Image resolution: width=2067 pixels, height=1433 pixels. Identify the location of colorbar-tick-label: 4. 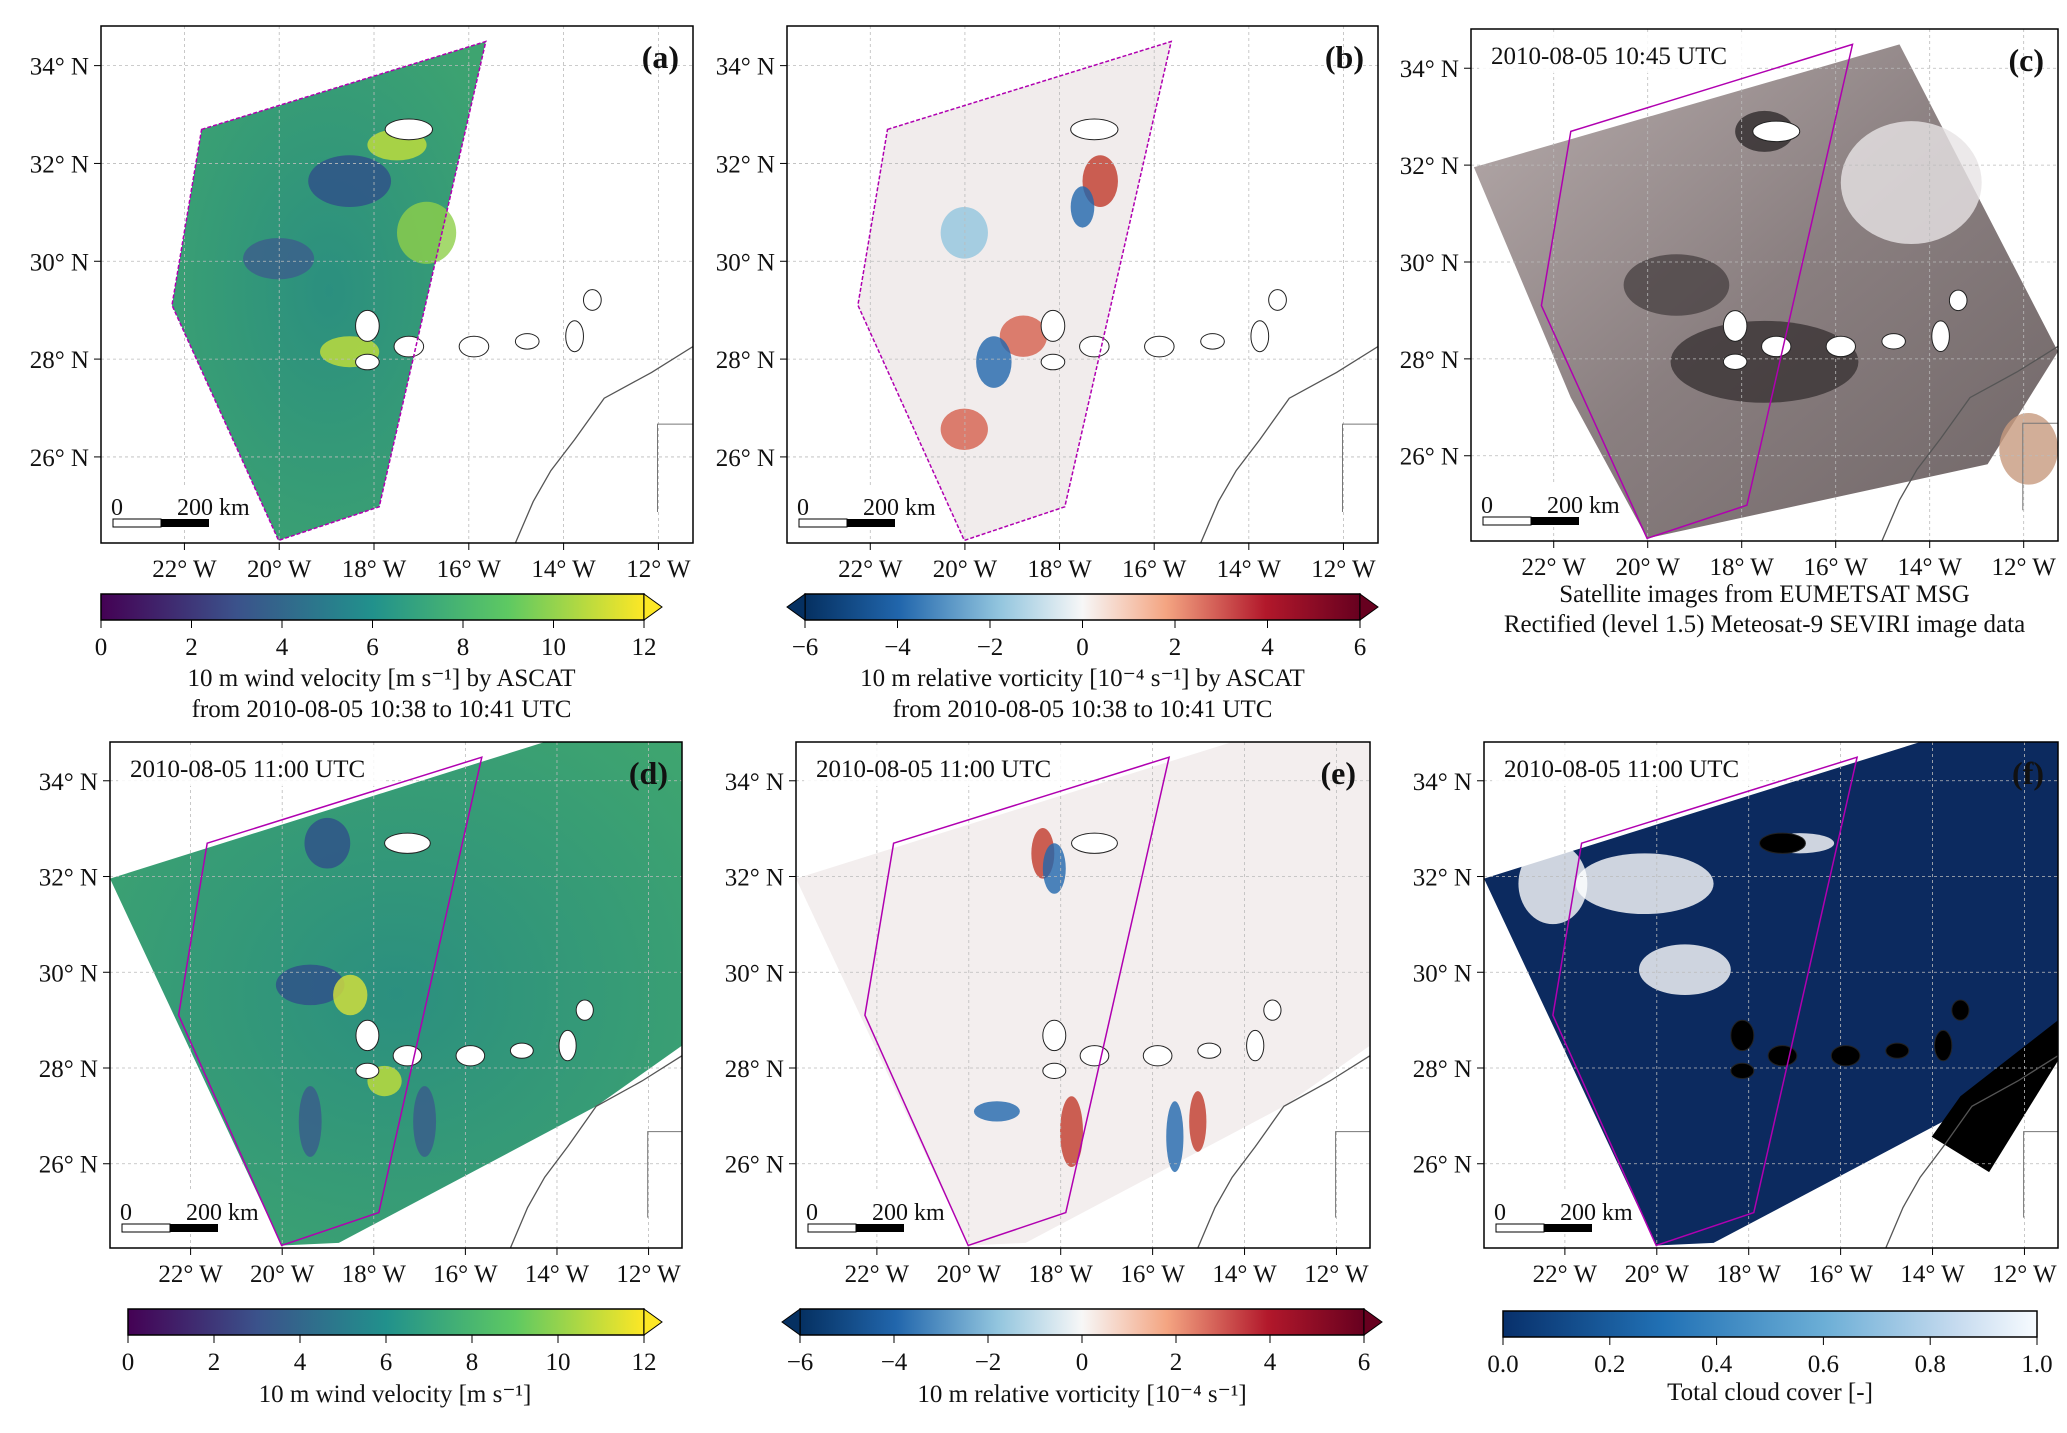
(1270, 1362).